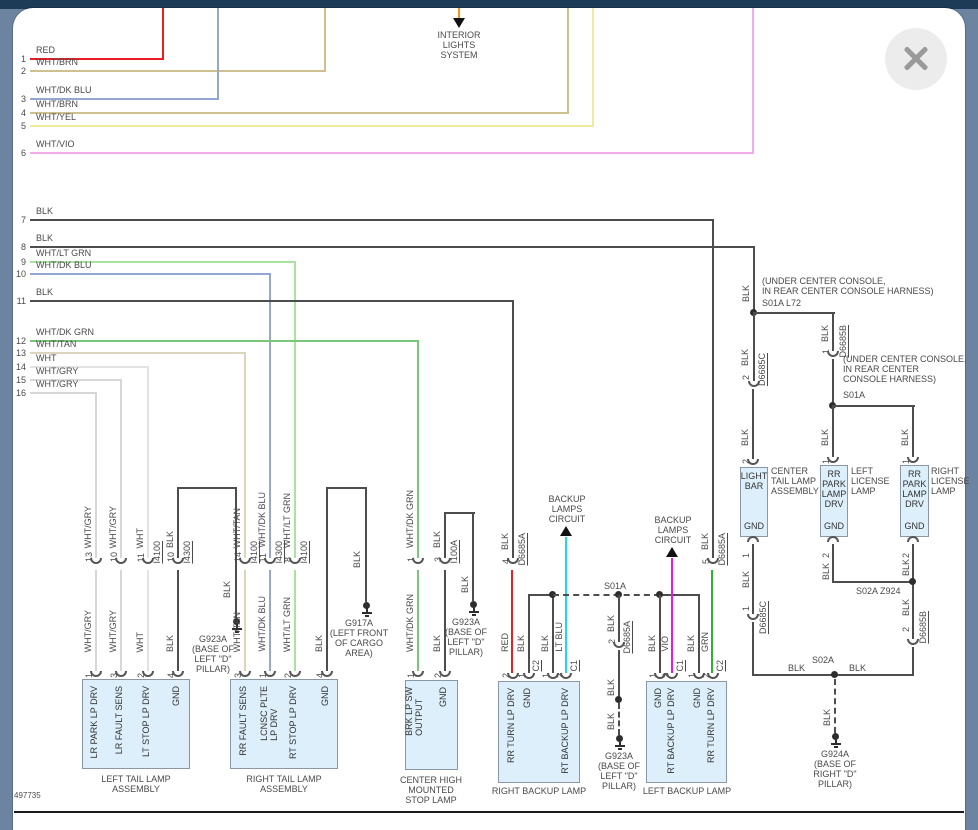 The image size is (978, 830). I want to click on wire-number: 2, so click(23, 71).